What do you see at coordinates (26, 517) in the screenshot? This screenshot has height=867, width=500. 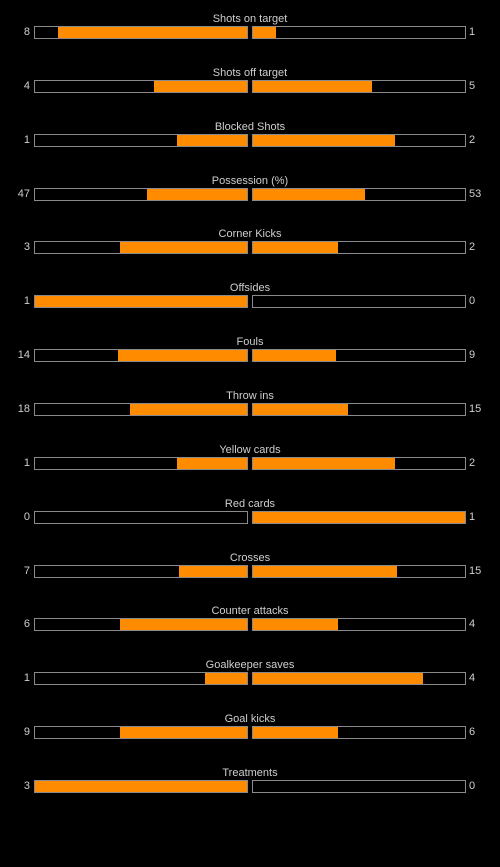 I see `home-value: 0` at bounding box center [26, 517].